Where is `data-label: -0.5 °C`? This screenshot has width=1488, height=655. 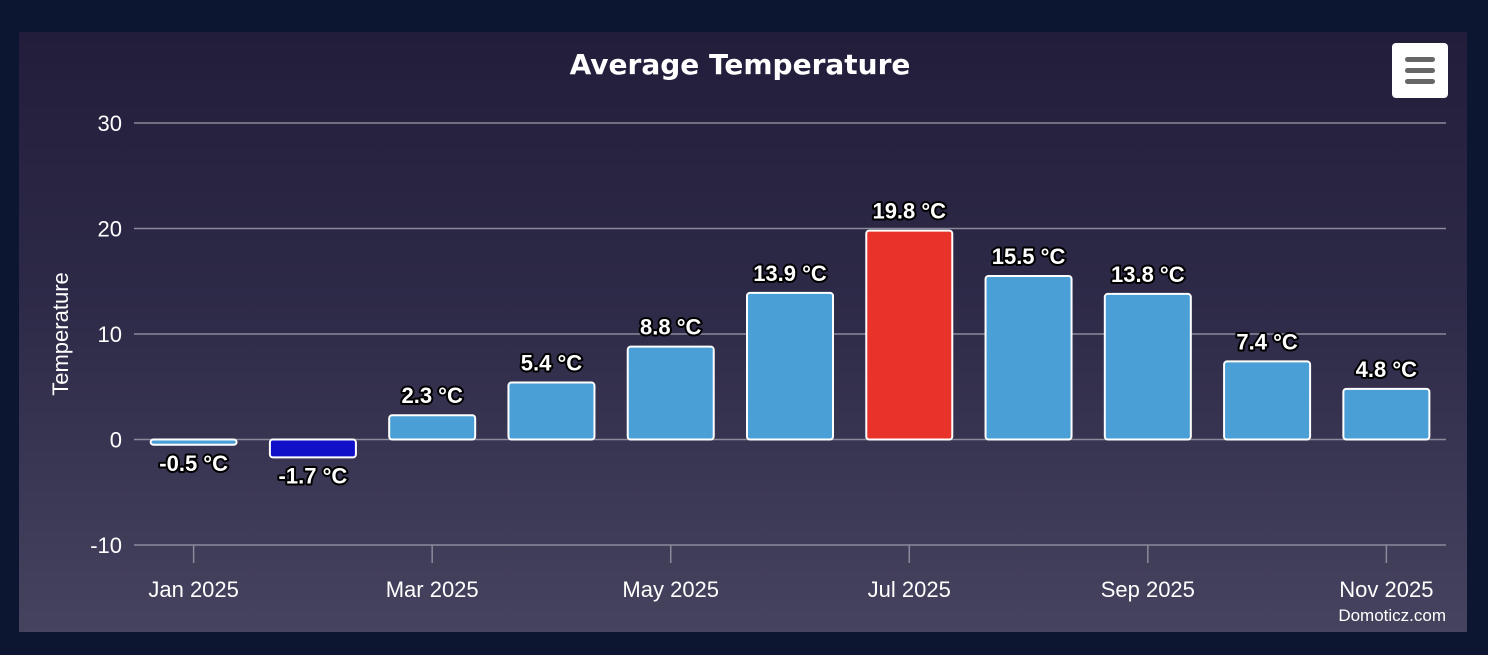 data-label: -0.5 °C is located at coordinates (193, 463).